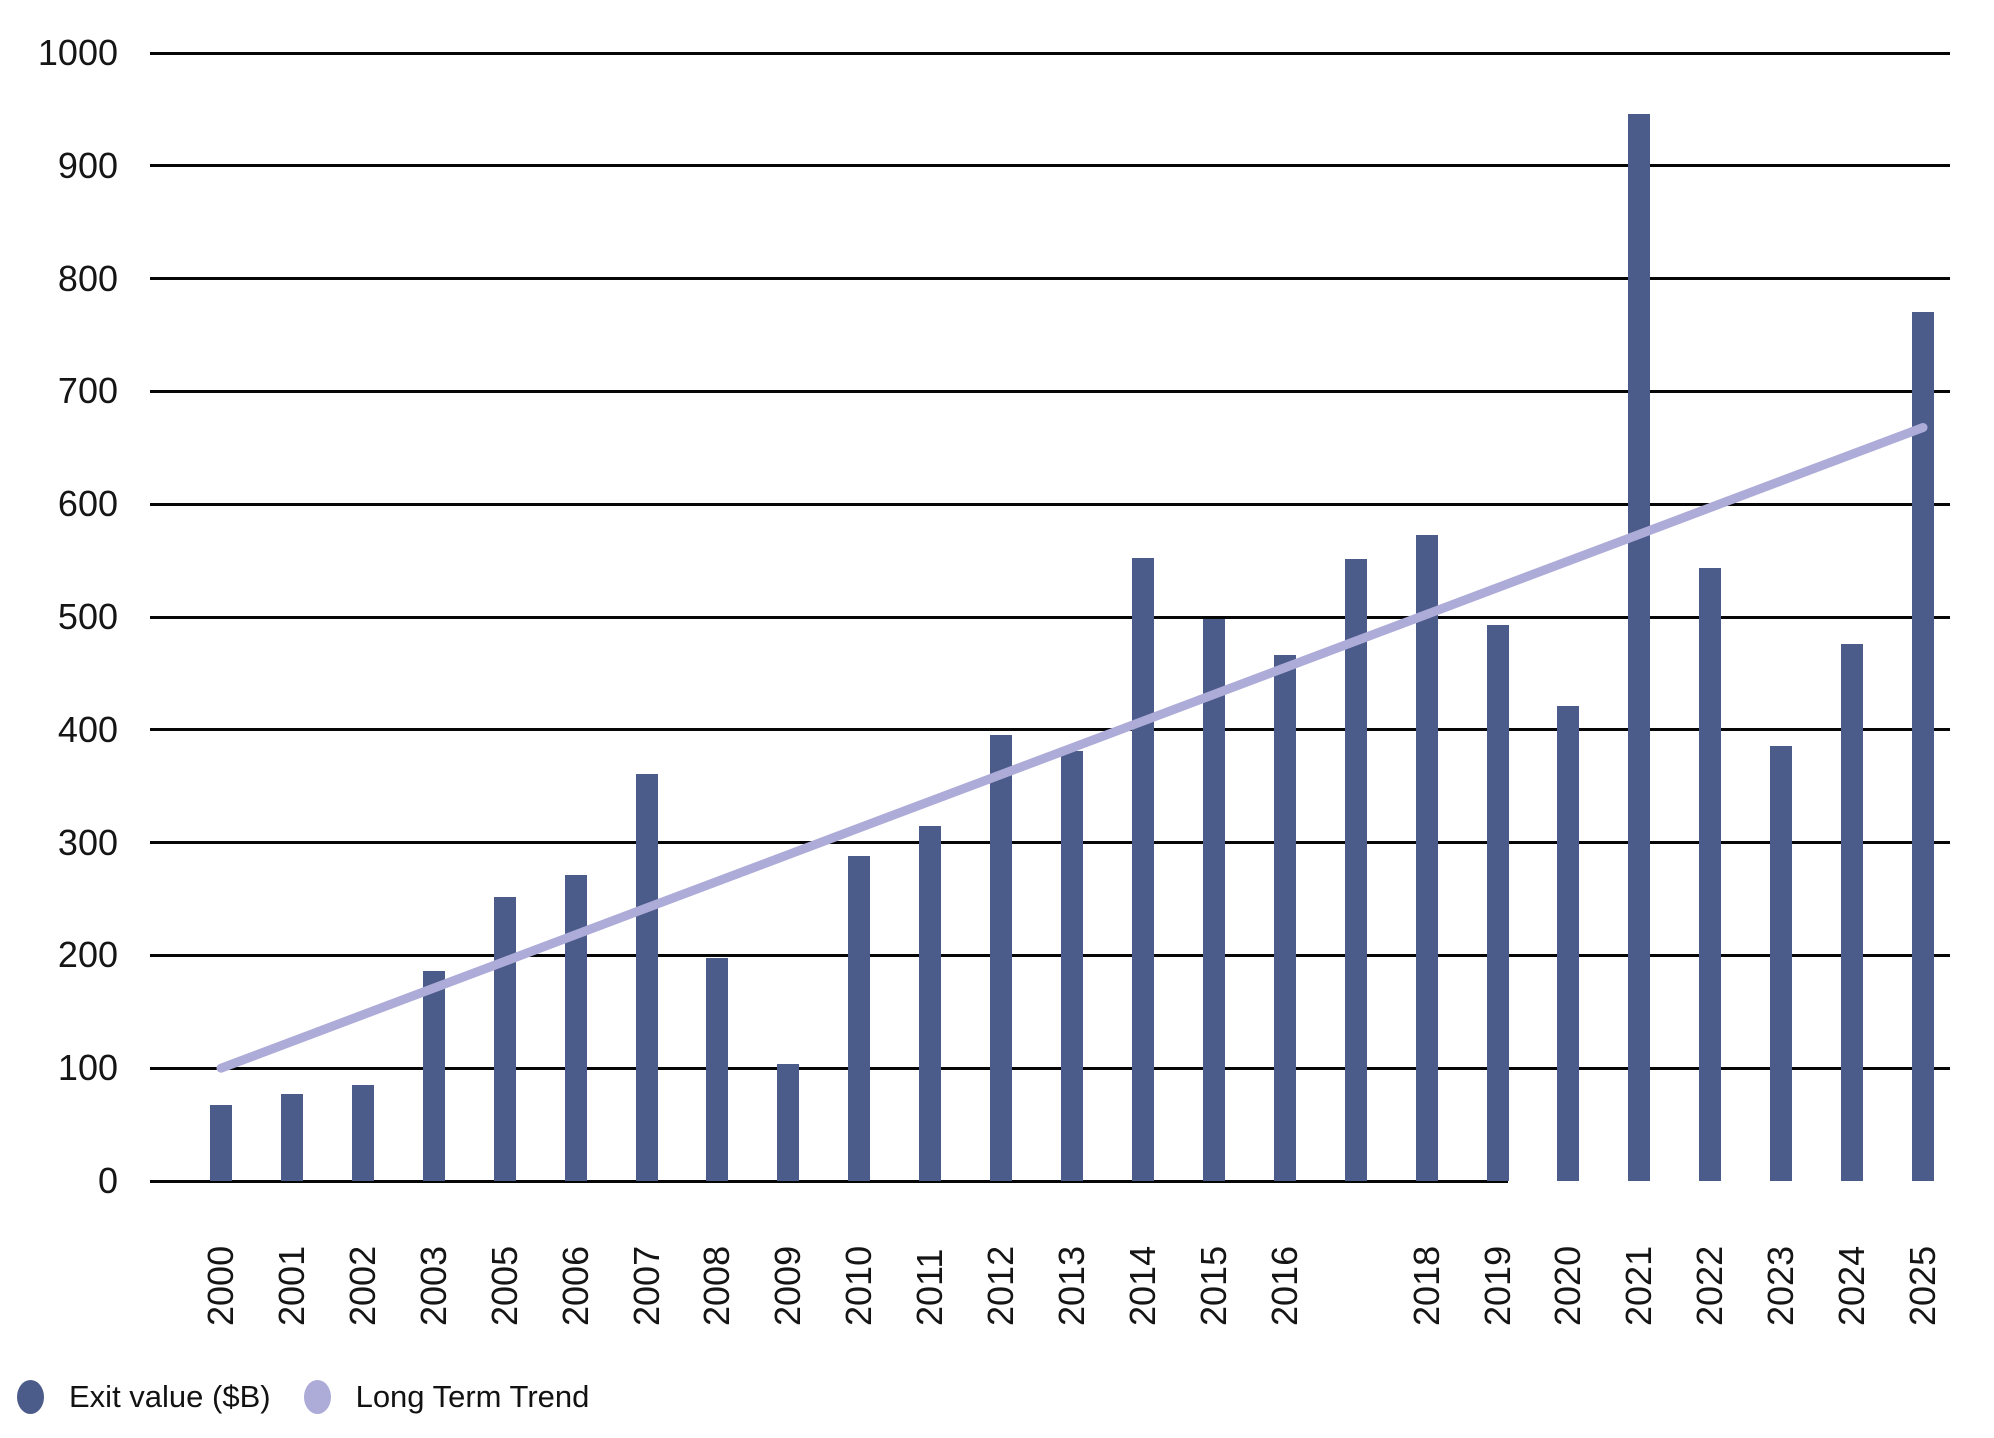 This screenshot has width=1994, height=1438. What do you see at coordinates (1426, 857) in the screenshot?
I see `bar-2018` at bounding box center [1426, 857].